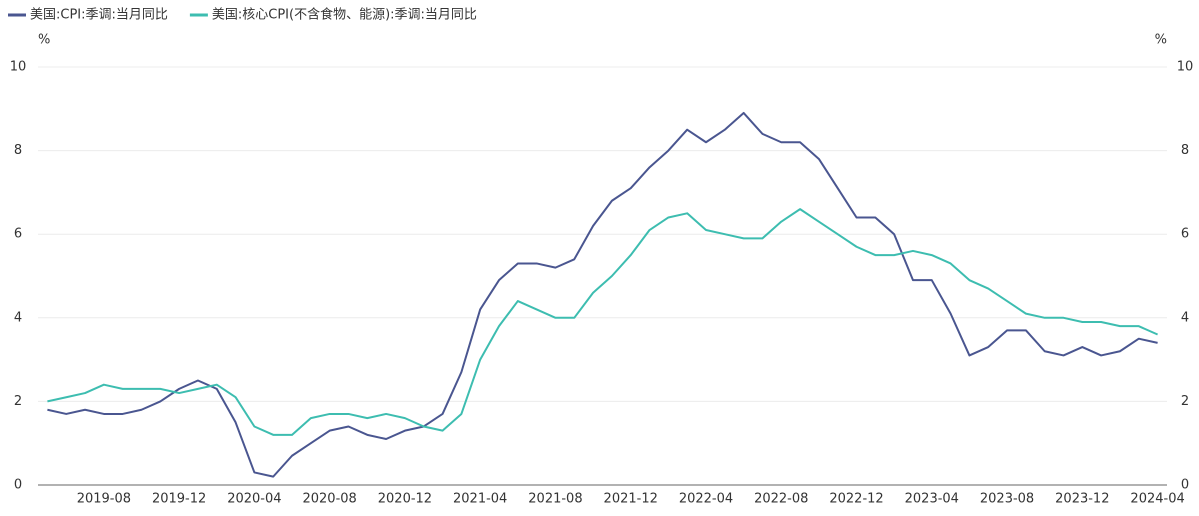 This screenshot has height=516, width=1199. Describe the element at coordinates (856, 499) in the screenshot. I see `x-tick-label: 2022-12` at that location.